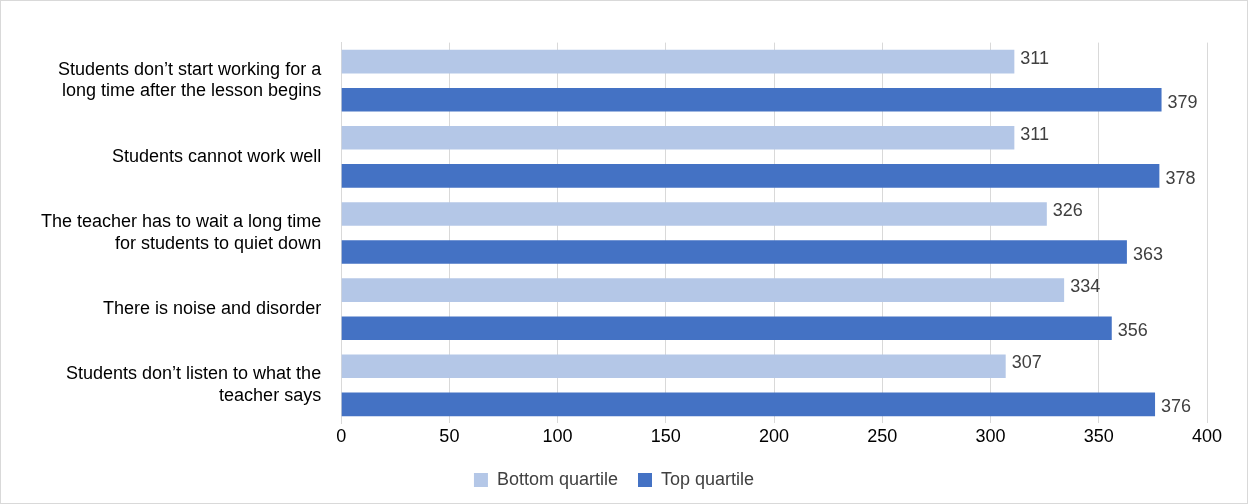  I want to click on y-tick-label: The teacher has to wait a long time for students to quiet down, so click(181, 232).